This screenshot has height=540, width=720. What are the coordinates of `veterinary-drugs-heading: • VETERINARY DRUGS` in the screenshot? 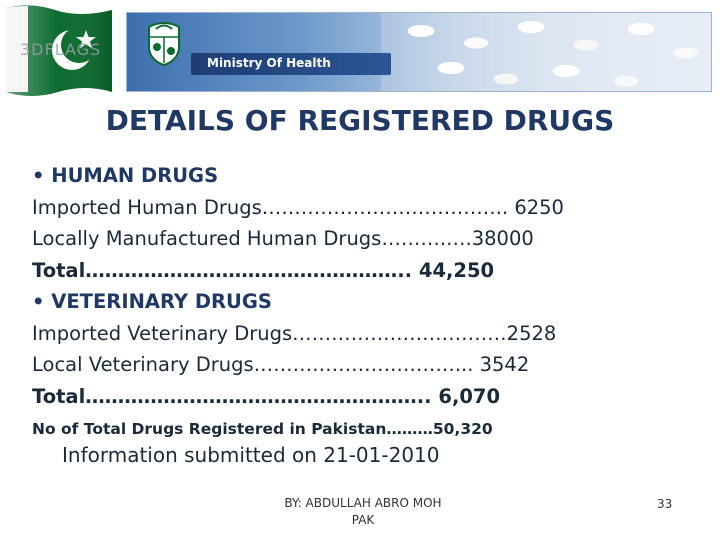 It's located at (152, 301).